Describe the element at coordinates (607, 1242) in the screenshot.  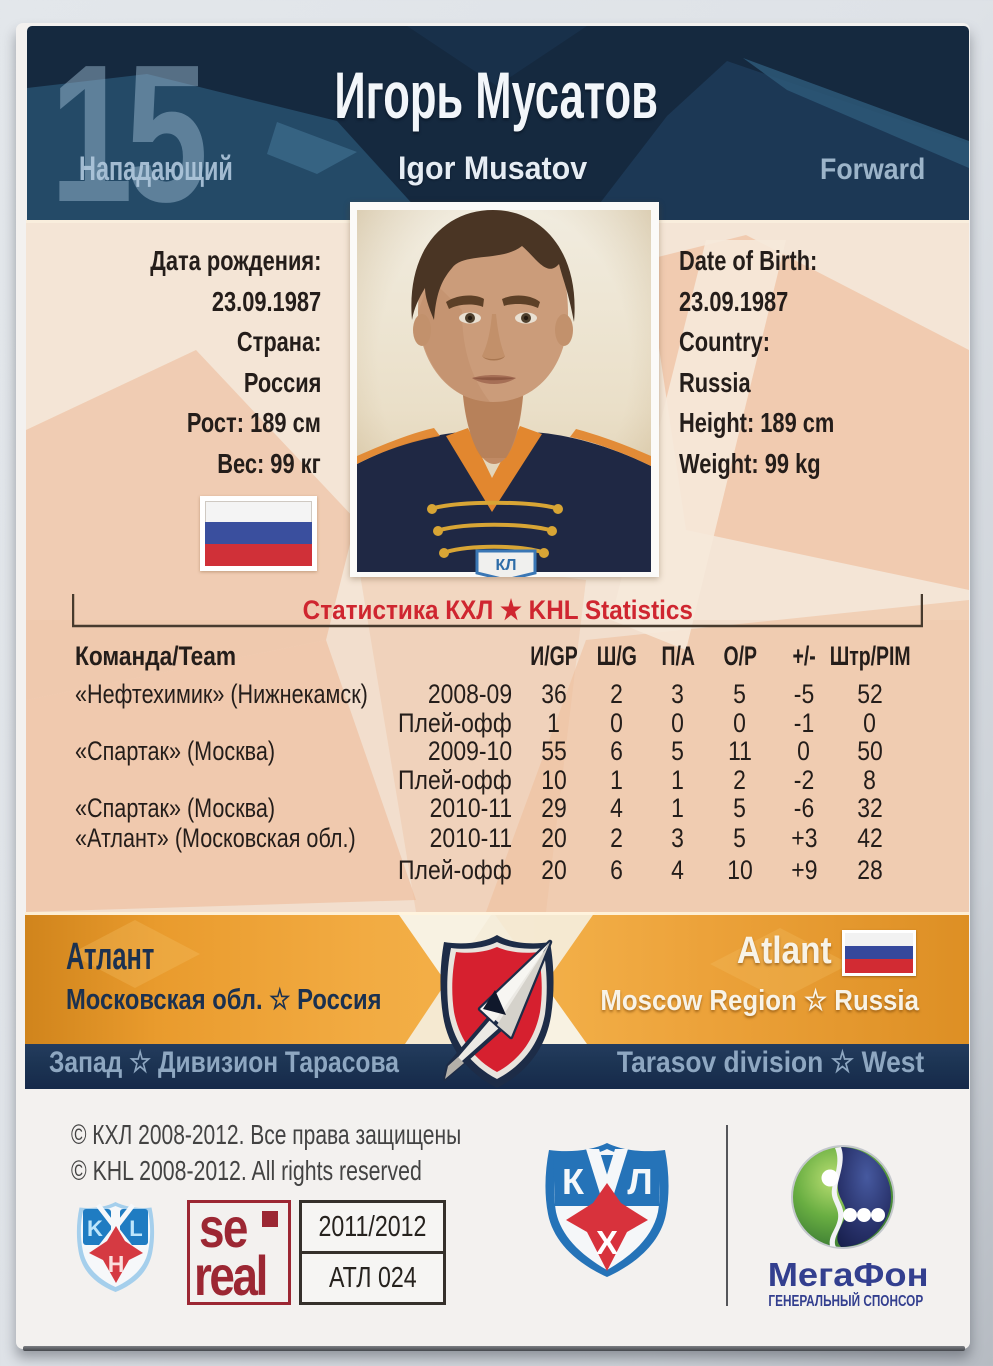
I see `svg-text: Х` at that location.